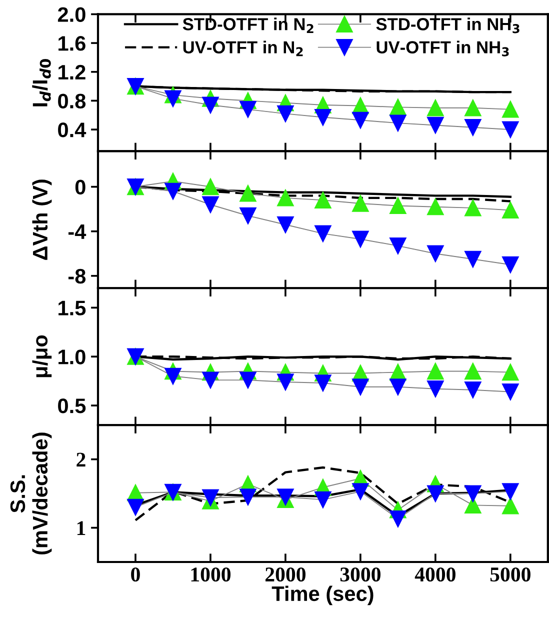 The width and height of the screenshot is (549, 618). I want to click on y-axis-title: I$_{d}$/I$_{d0}$, so click(41, 82).